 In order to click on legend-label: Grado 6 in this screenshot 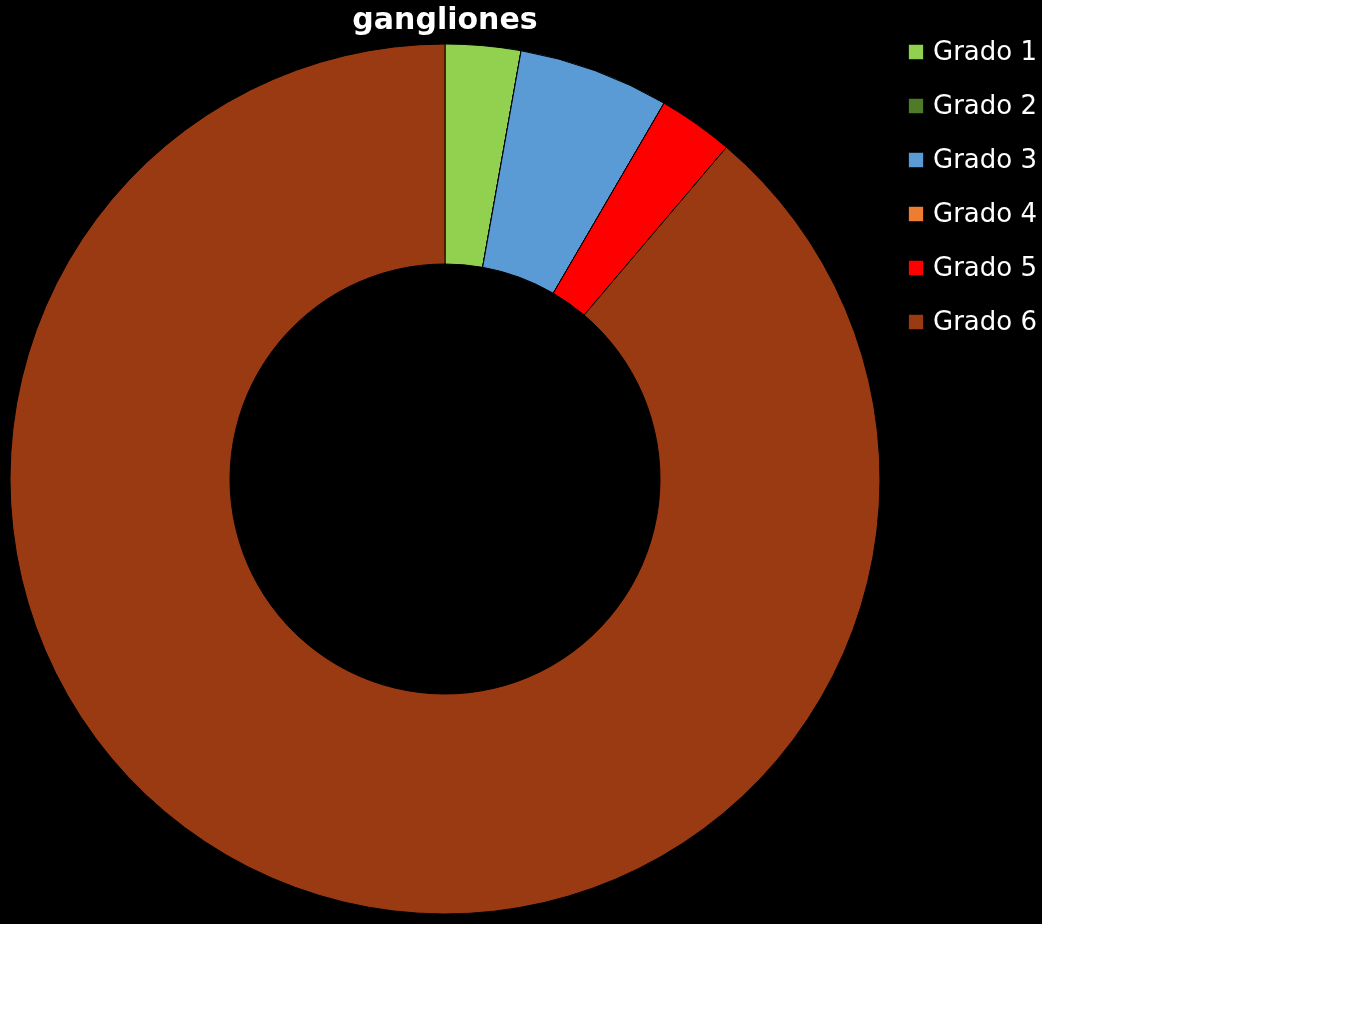, I will do `click(985, 321)`.